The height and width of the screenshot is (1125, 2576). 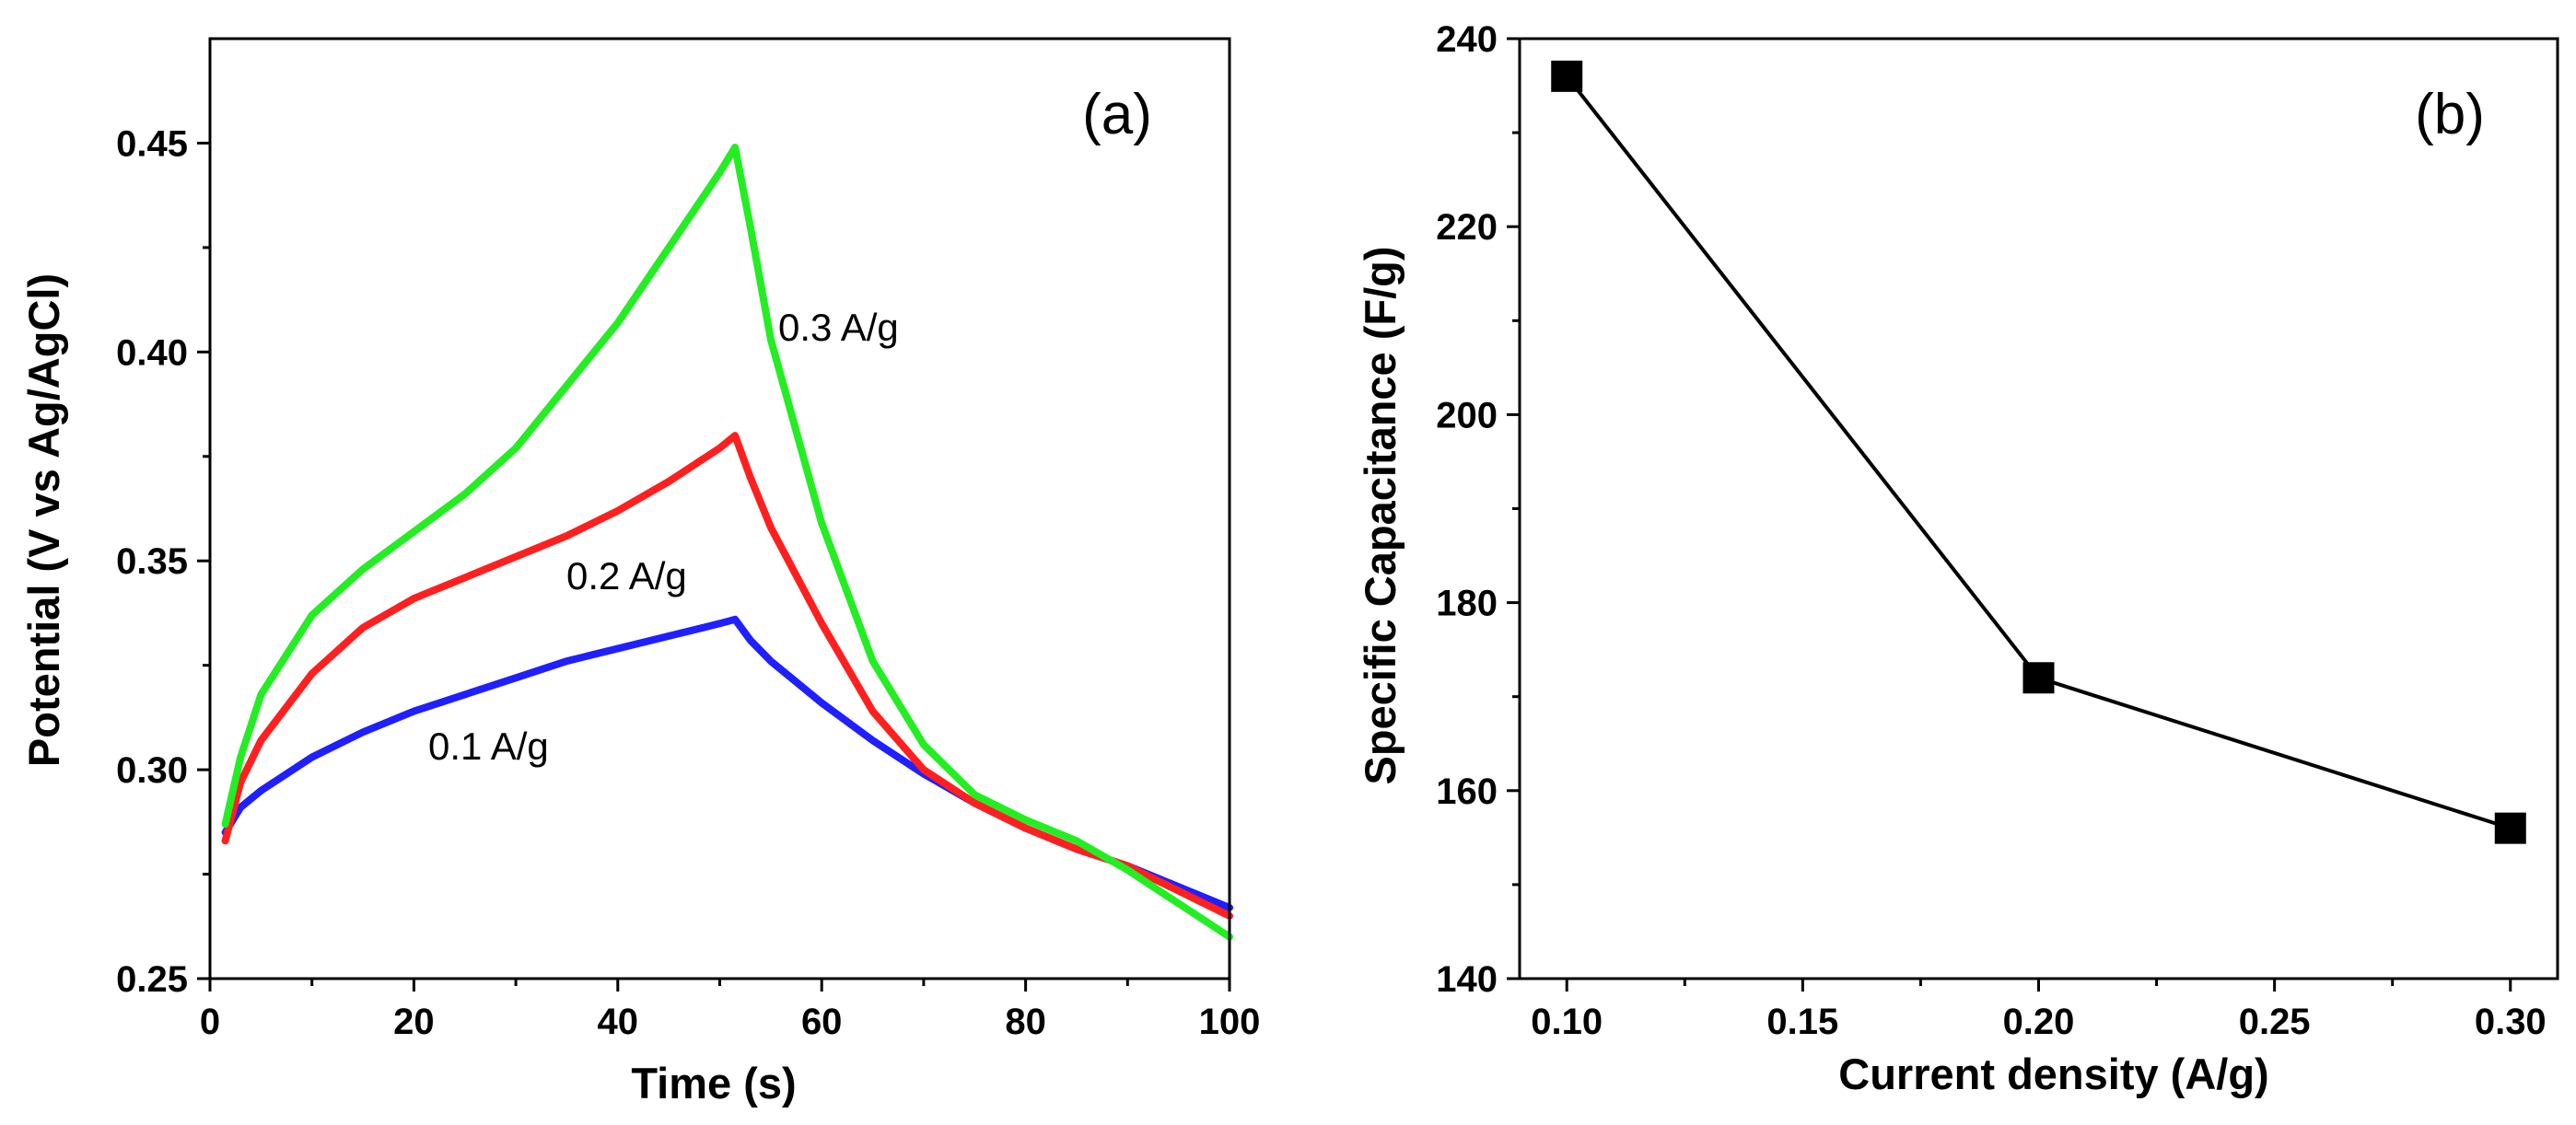 What do you see at coordinates (152, 352) in the screenshot?
I see `panel-a-y-tick-label: 0.40` at bounding box center [152, 352].